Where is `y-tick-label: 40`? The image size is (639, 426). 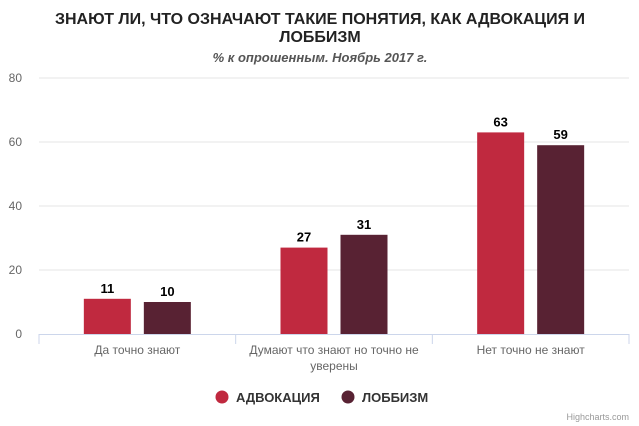
y-tick-label: 40 is located at coordinates (16, 206).